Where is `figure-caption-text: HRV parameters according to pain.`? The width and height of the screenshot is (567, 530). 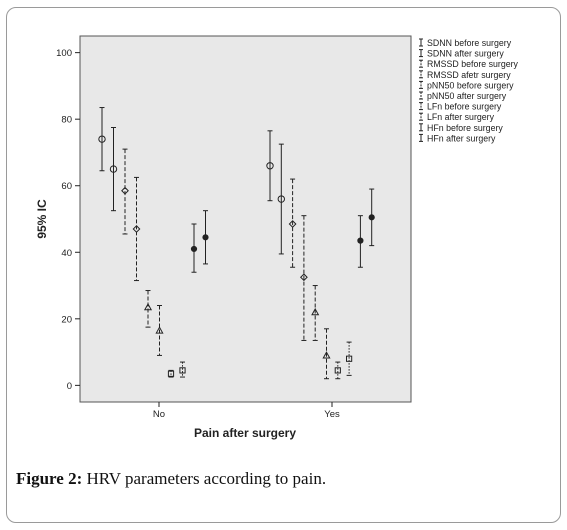
figure-caption-text: HRV parameters according to pain. is located at coordinates (204, 478).